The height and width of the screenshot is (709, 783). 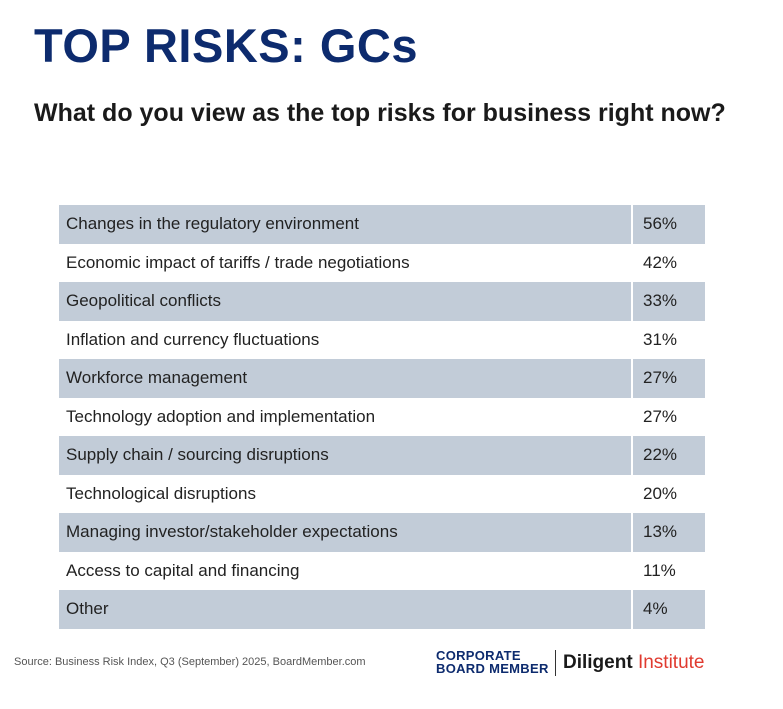 I want to click on risk-label: Supply chain / sourcing disruptions, so click(x=345, y=455).